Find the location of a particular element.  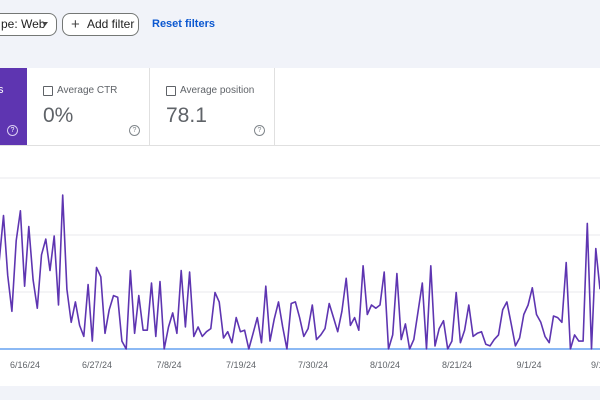

plus-icon: + is located at coordinates (75, 24).